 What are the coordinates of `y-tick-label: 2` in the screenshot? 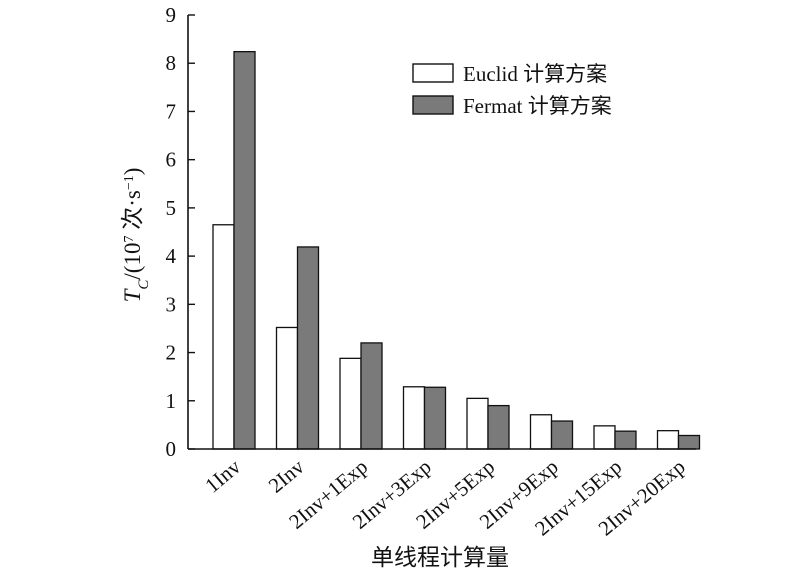 It's located at (171, 353).